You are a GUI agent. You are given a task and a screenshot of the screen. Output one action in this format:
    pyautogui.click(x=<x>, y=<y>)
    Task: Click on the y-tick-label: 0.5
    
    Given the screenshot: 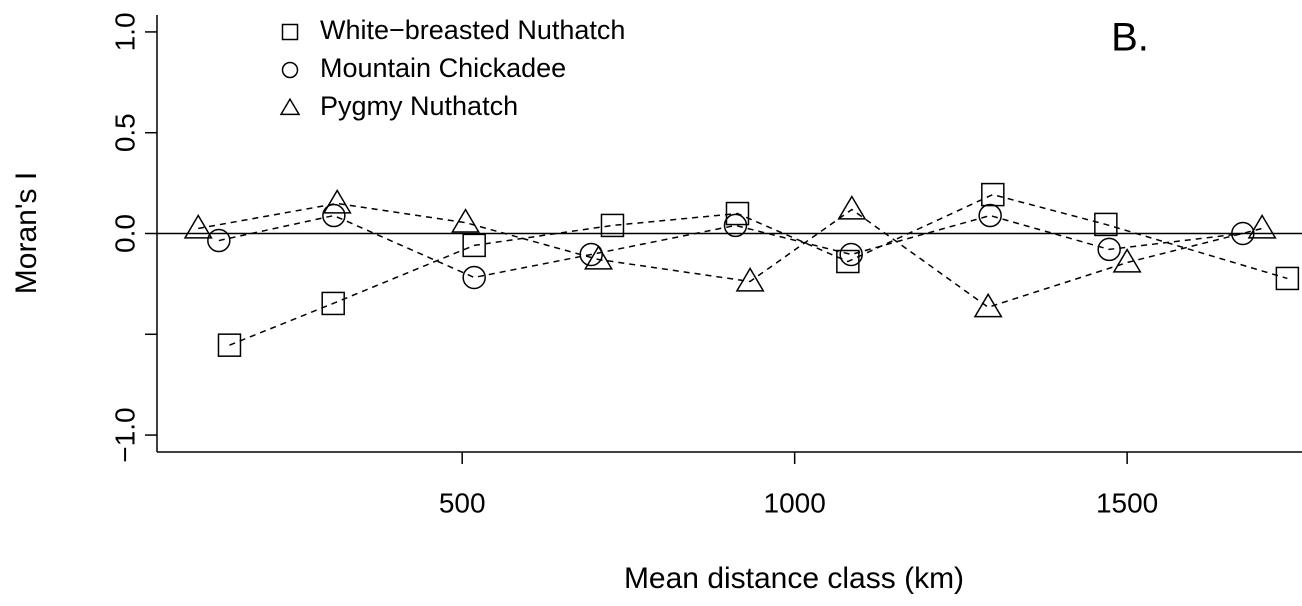 What is the action you would take?
    pyautogui.click(x=124, y=132)
    